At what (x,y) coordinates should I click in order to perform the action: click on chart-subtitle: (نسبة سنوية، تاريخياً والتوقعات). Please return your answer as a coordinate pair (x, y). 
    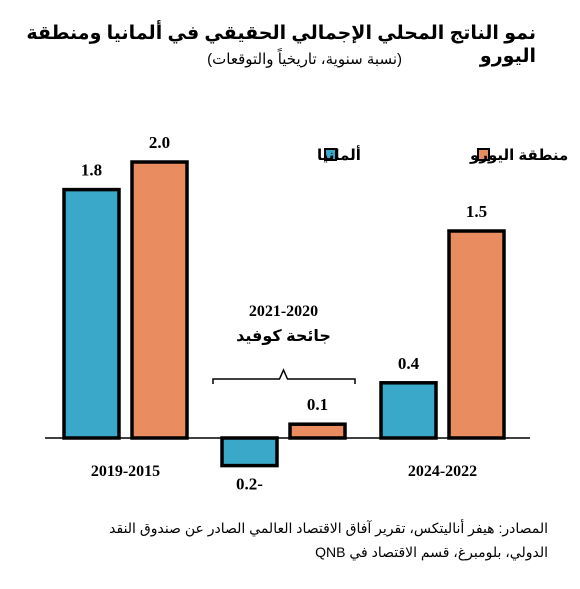
    Looking at the image, I should click on (304, 59).